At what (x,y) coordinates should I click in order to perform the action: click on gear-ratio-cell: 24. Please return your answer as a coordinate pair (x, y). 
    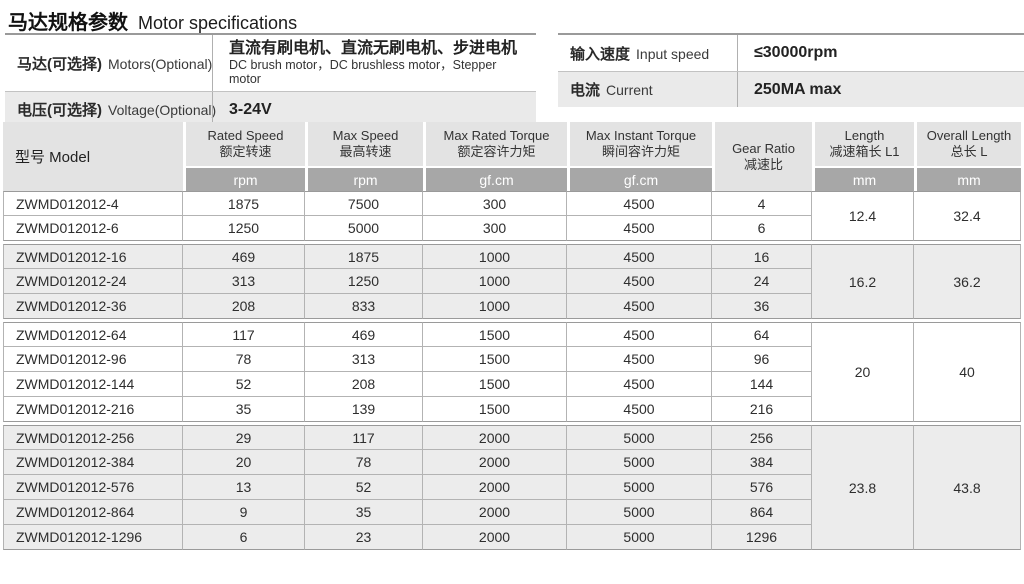
    Looking at the image, I should click on (762, 281).